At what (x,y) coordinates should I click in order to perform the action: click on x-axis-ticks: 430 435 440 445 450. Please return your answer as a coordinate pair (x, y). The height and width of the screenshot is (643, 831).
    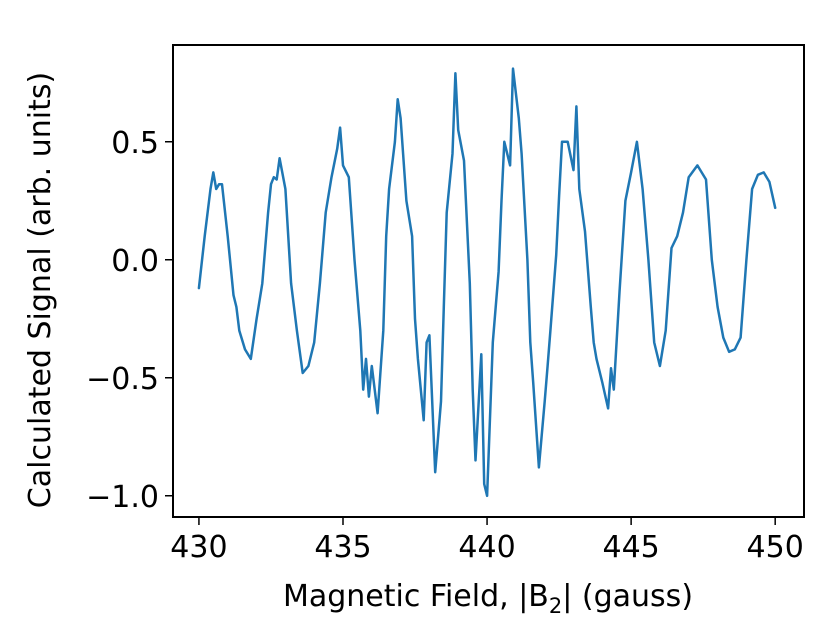
    Looking at the image, I should click on (487, 541).